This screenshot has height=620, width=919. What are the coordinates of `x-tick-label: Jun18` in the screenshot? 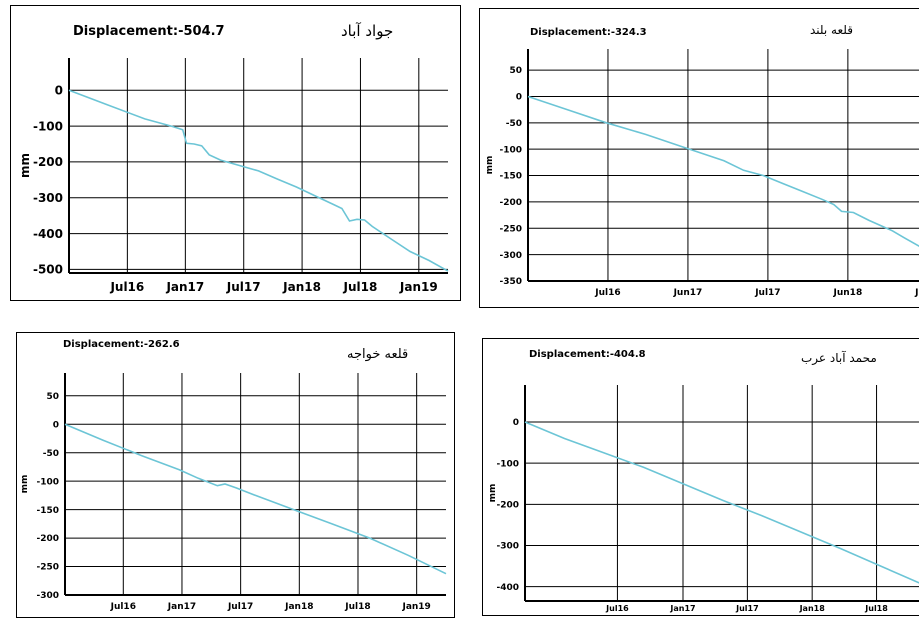 It's located at (848, 293).